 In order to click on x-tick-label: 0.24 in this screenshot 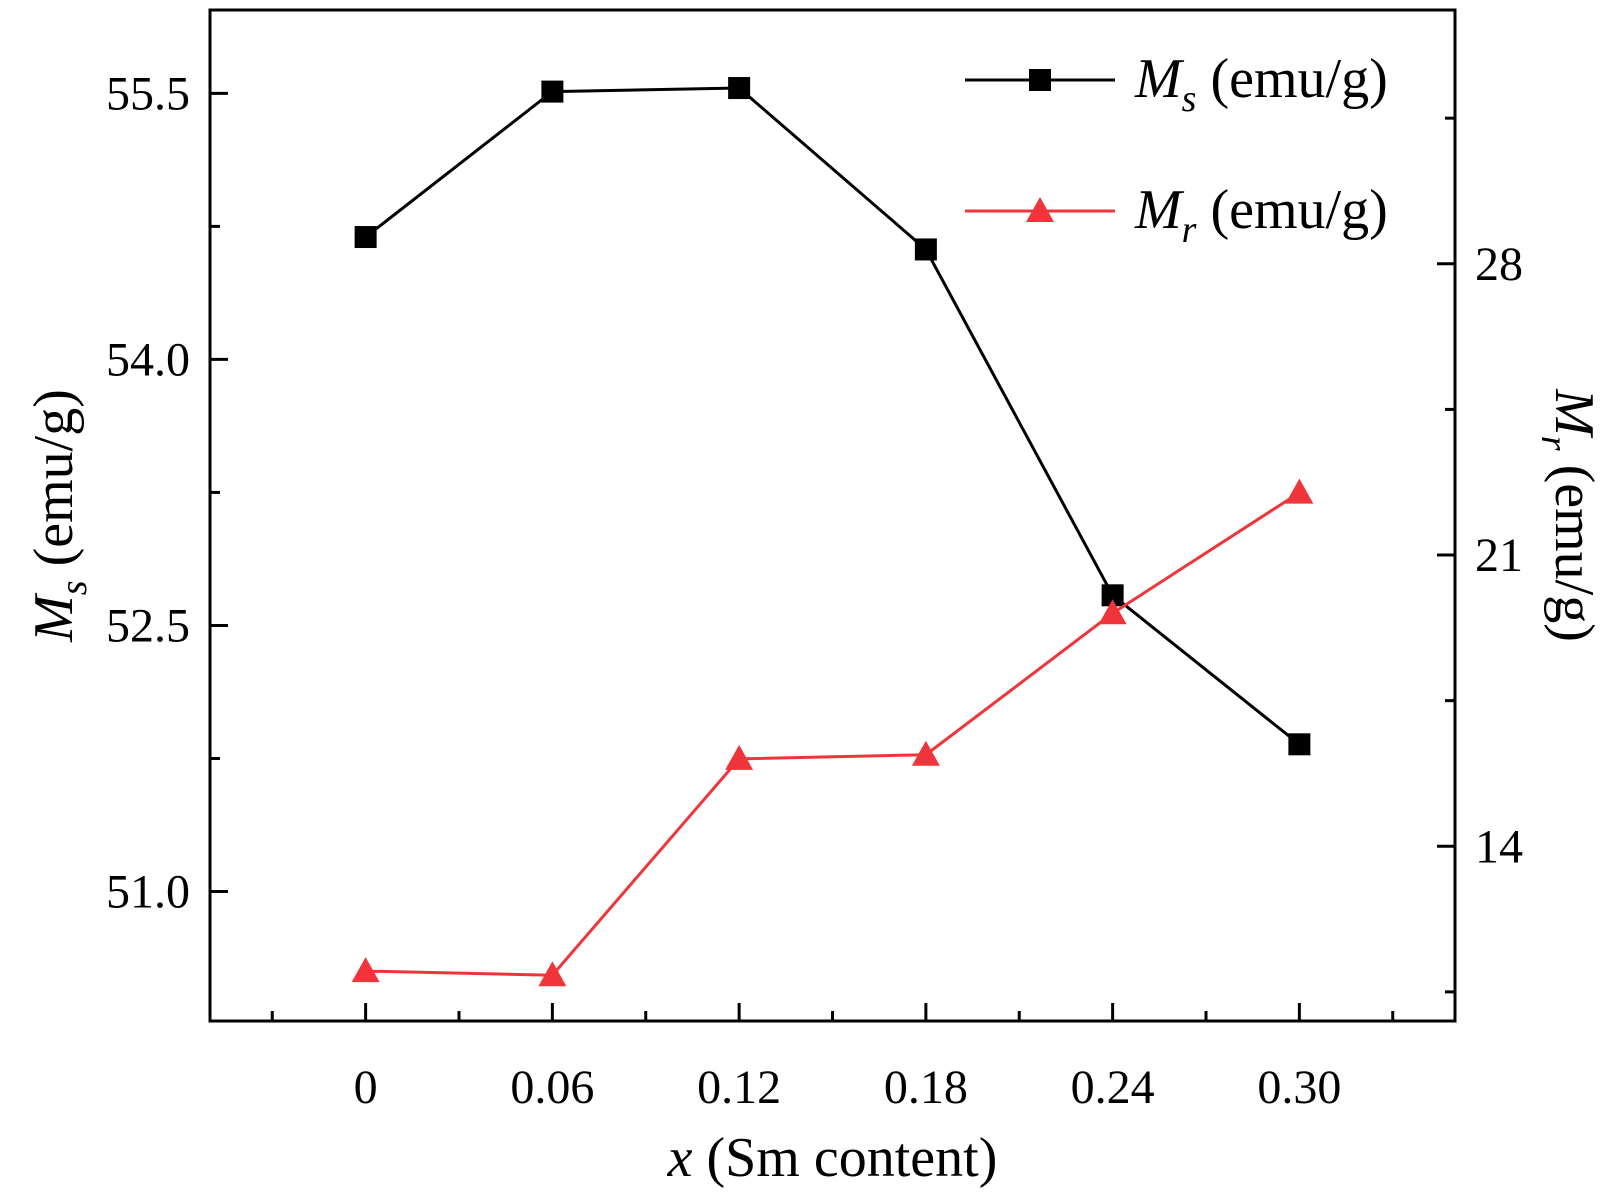, I will do `click(1113, 1087)`.